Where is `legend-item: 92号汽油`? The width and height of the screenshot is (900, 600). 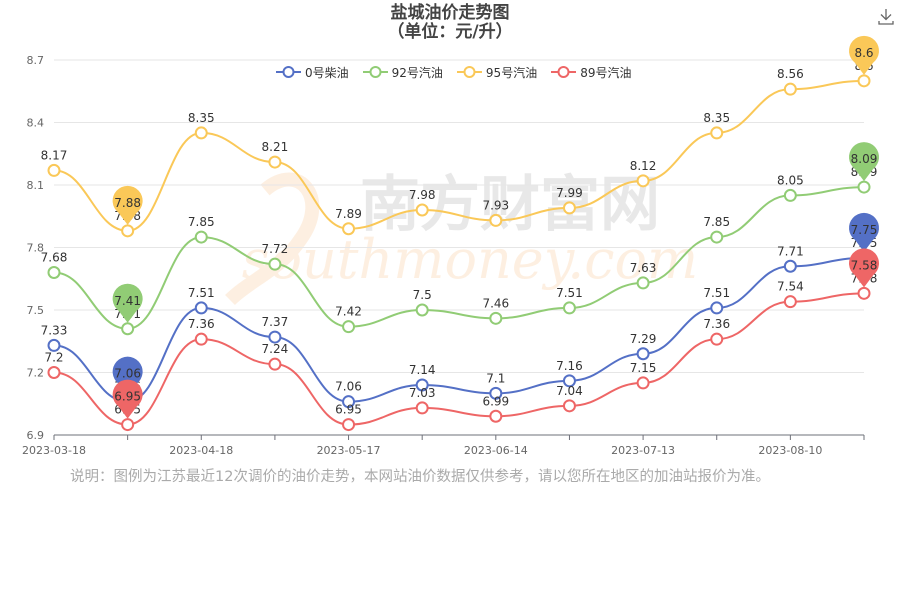 legend-item: 92号汽油 is located at coordinates (402, 72).